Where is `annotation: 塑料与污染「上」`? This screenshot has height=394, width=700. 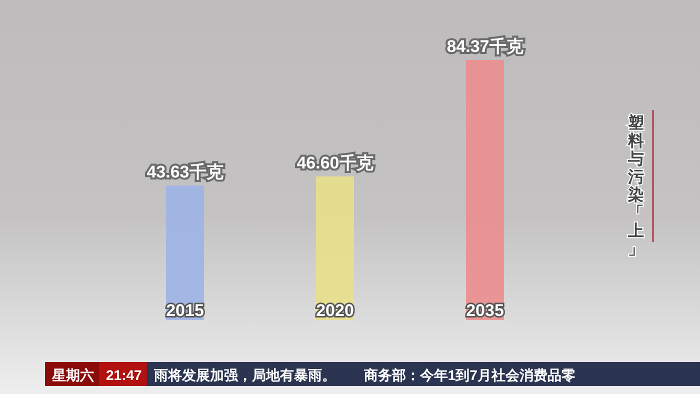
annotation: 塑料与污染「上」 is located at coordinates (636, 186).